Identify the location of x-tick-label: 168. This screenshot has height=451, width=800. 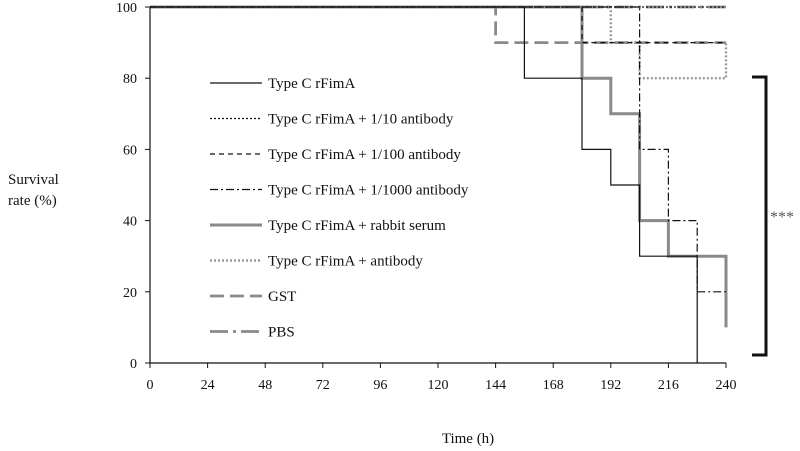
(553, 385).